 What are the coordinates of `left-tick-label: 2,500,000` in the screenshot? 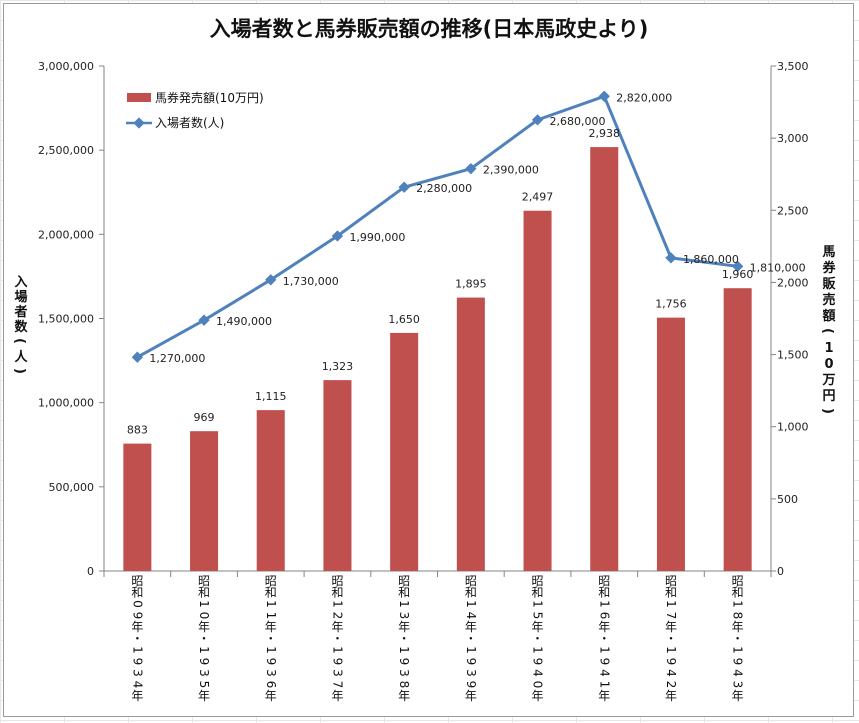 It's located at (66, 150).